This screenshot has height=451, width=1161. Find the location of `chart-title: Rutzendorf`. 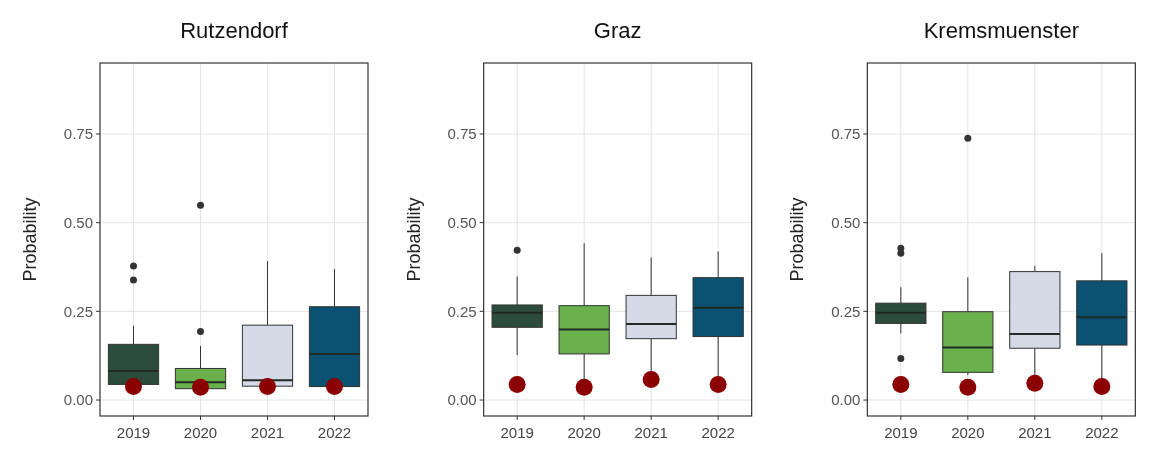

chart-title: Rutzendorf is located at coordinates (234, 30).